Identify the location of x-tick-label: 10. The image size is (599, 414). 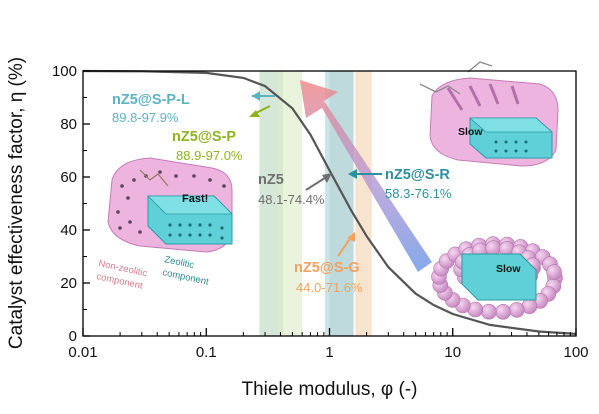
(452, 352).